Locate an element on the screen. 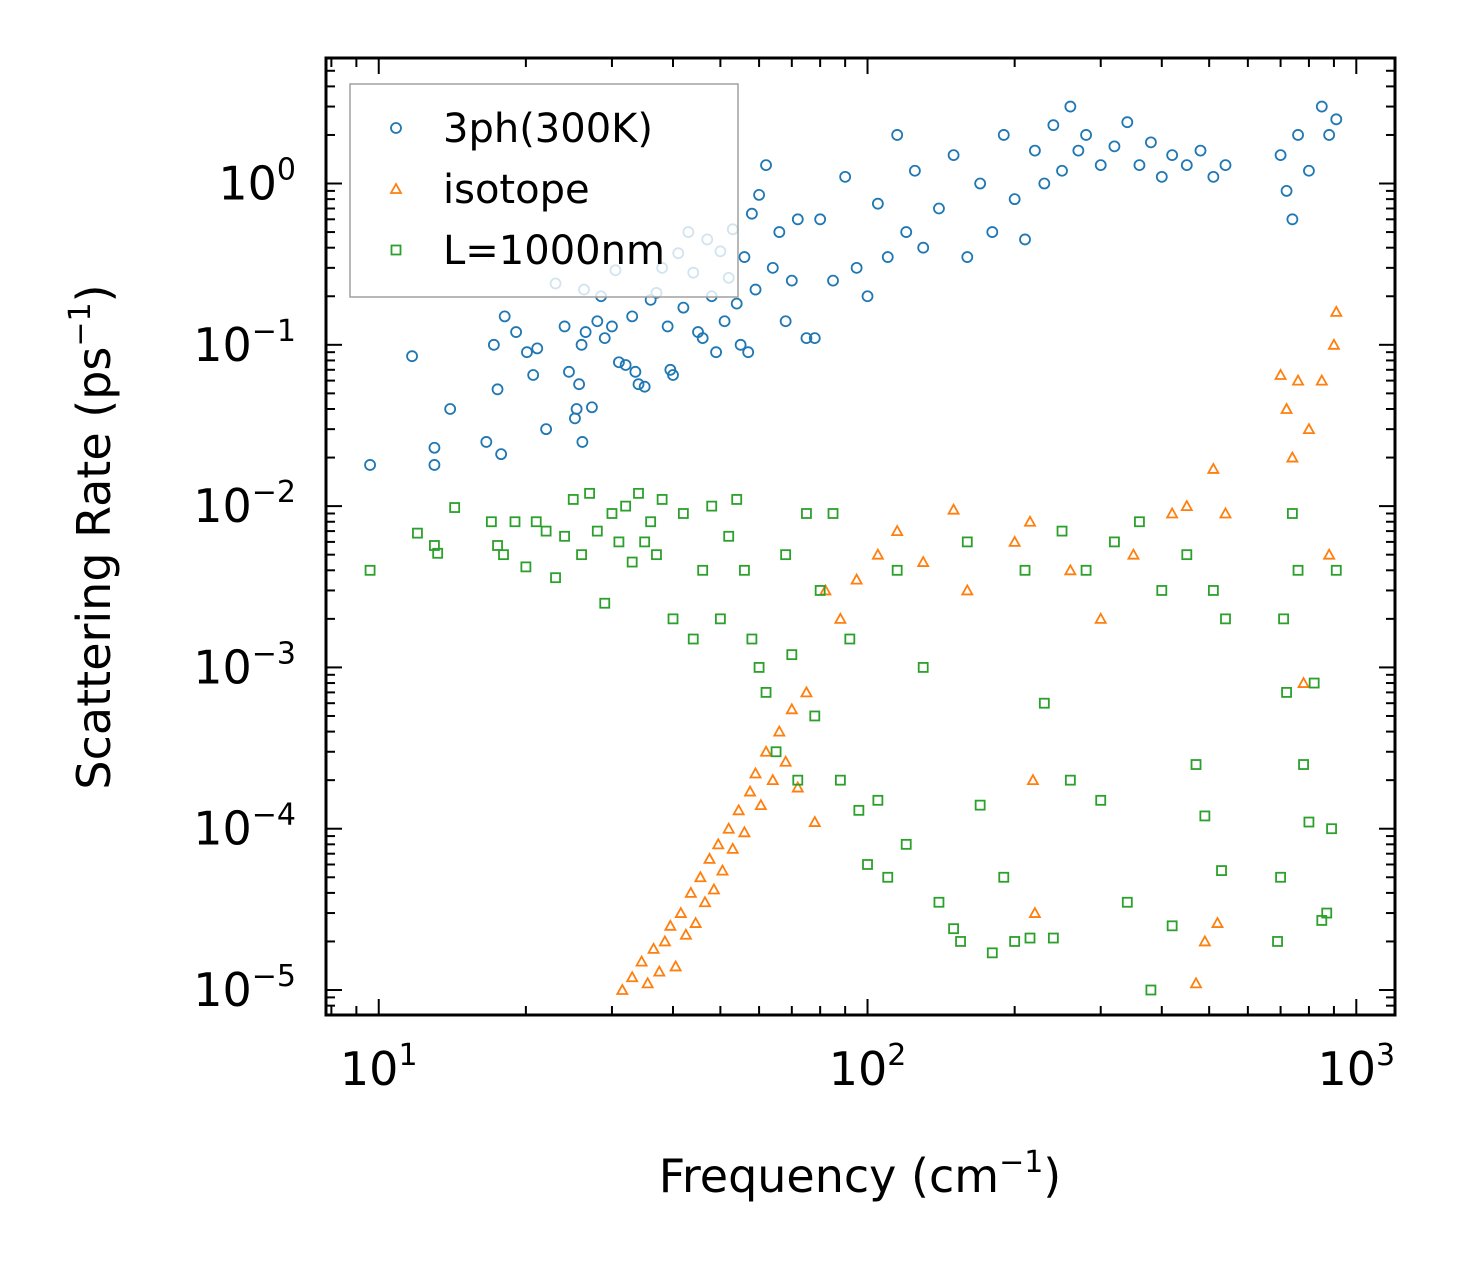  y-tick-label: 10⁻⁴ is located at coordinates (244, 827).